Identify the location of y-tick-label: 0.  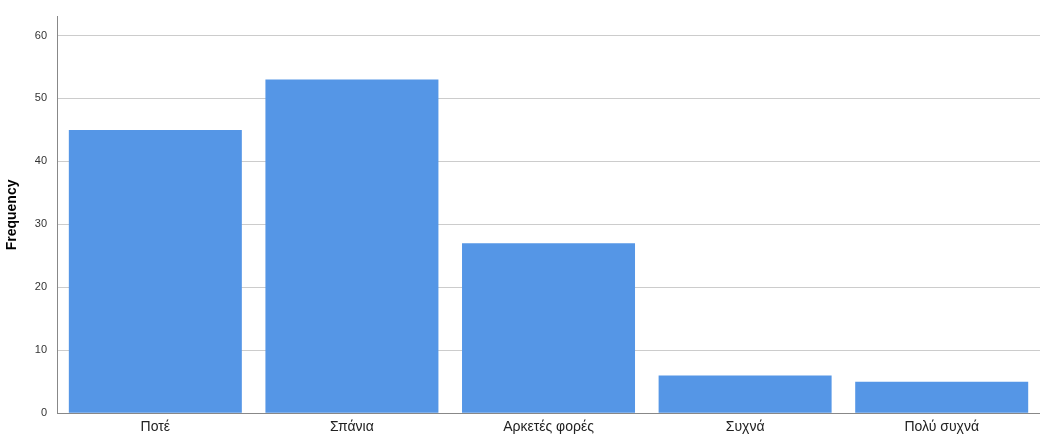
(44, 412).